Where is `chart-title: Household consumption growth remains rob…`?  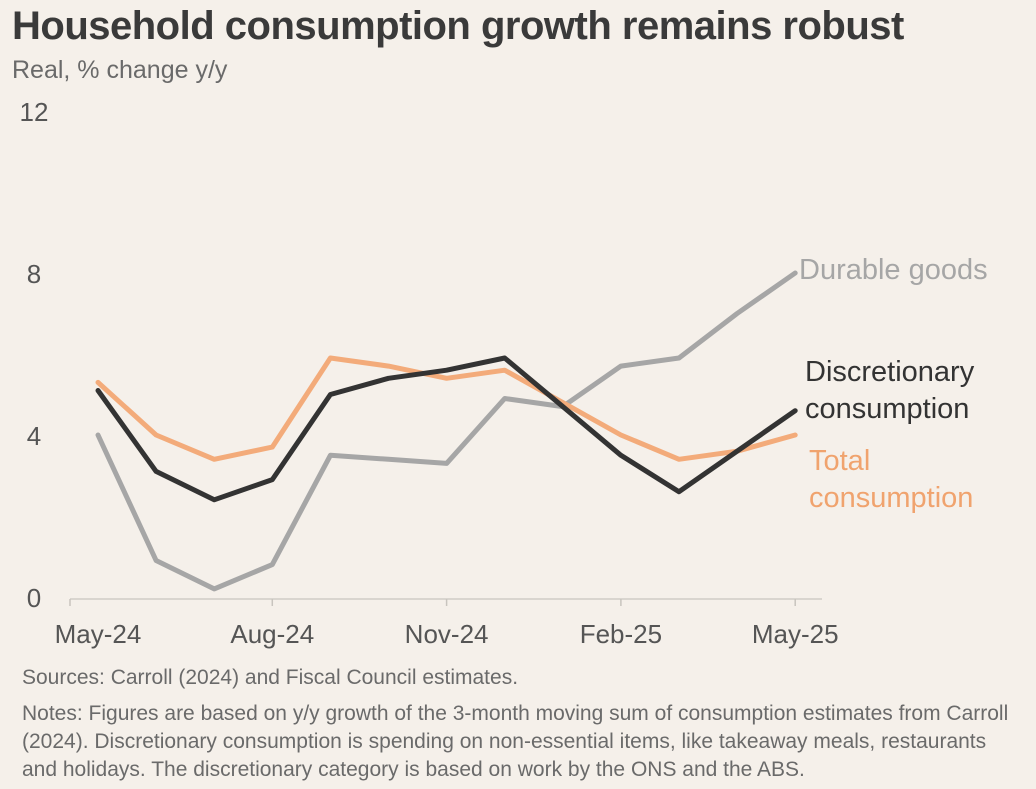 chart-title: Household consumption growth remains rob… is located at coordinates (458, 26).